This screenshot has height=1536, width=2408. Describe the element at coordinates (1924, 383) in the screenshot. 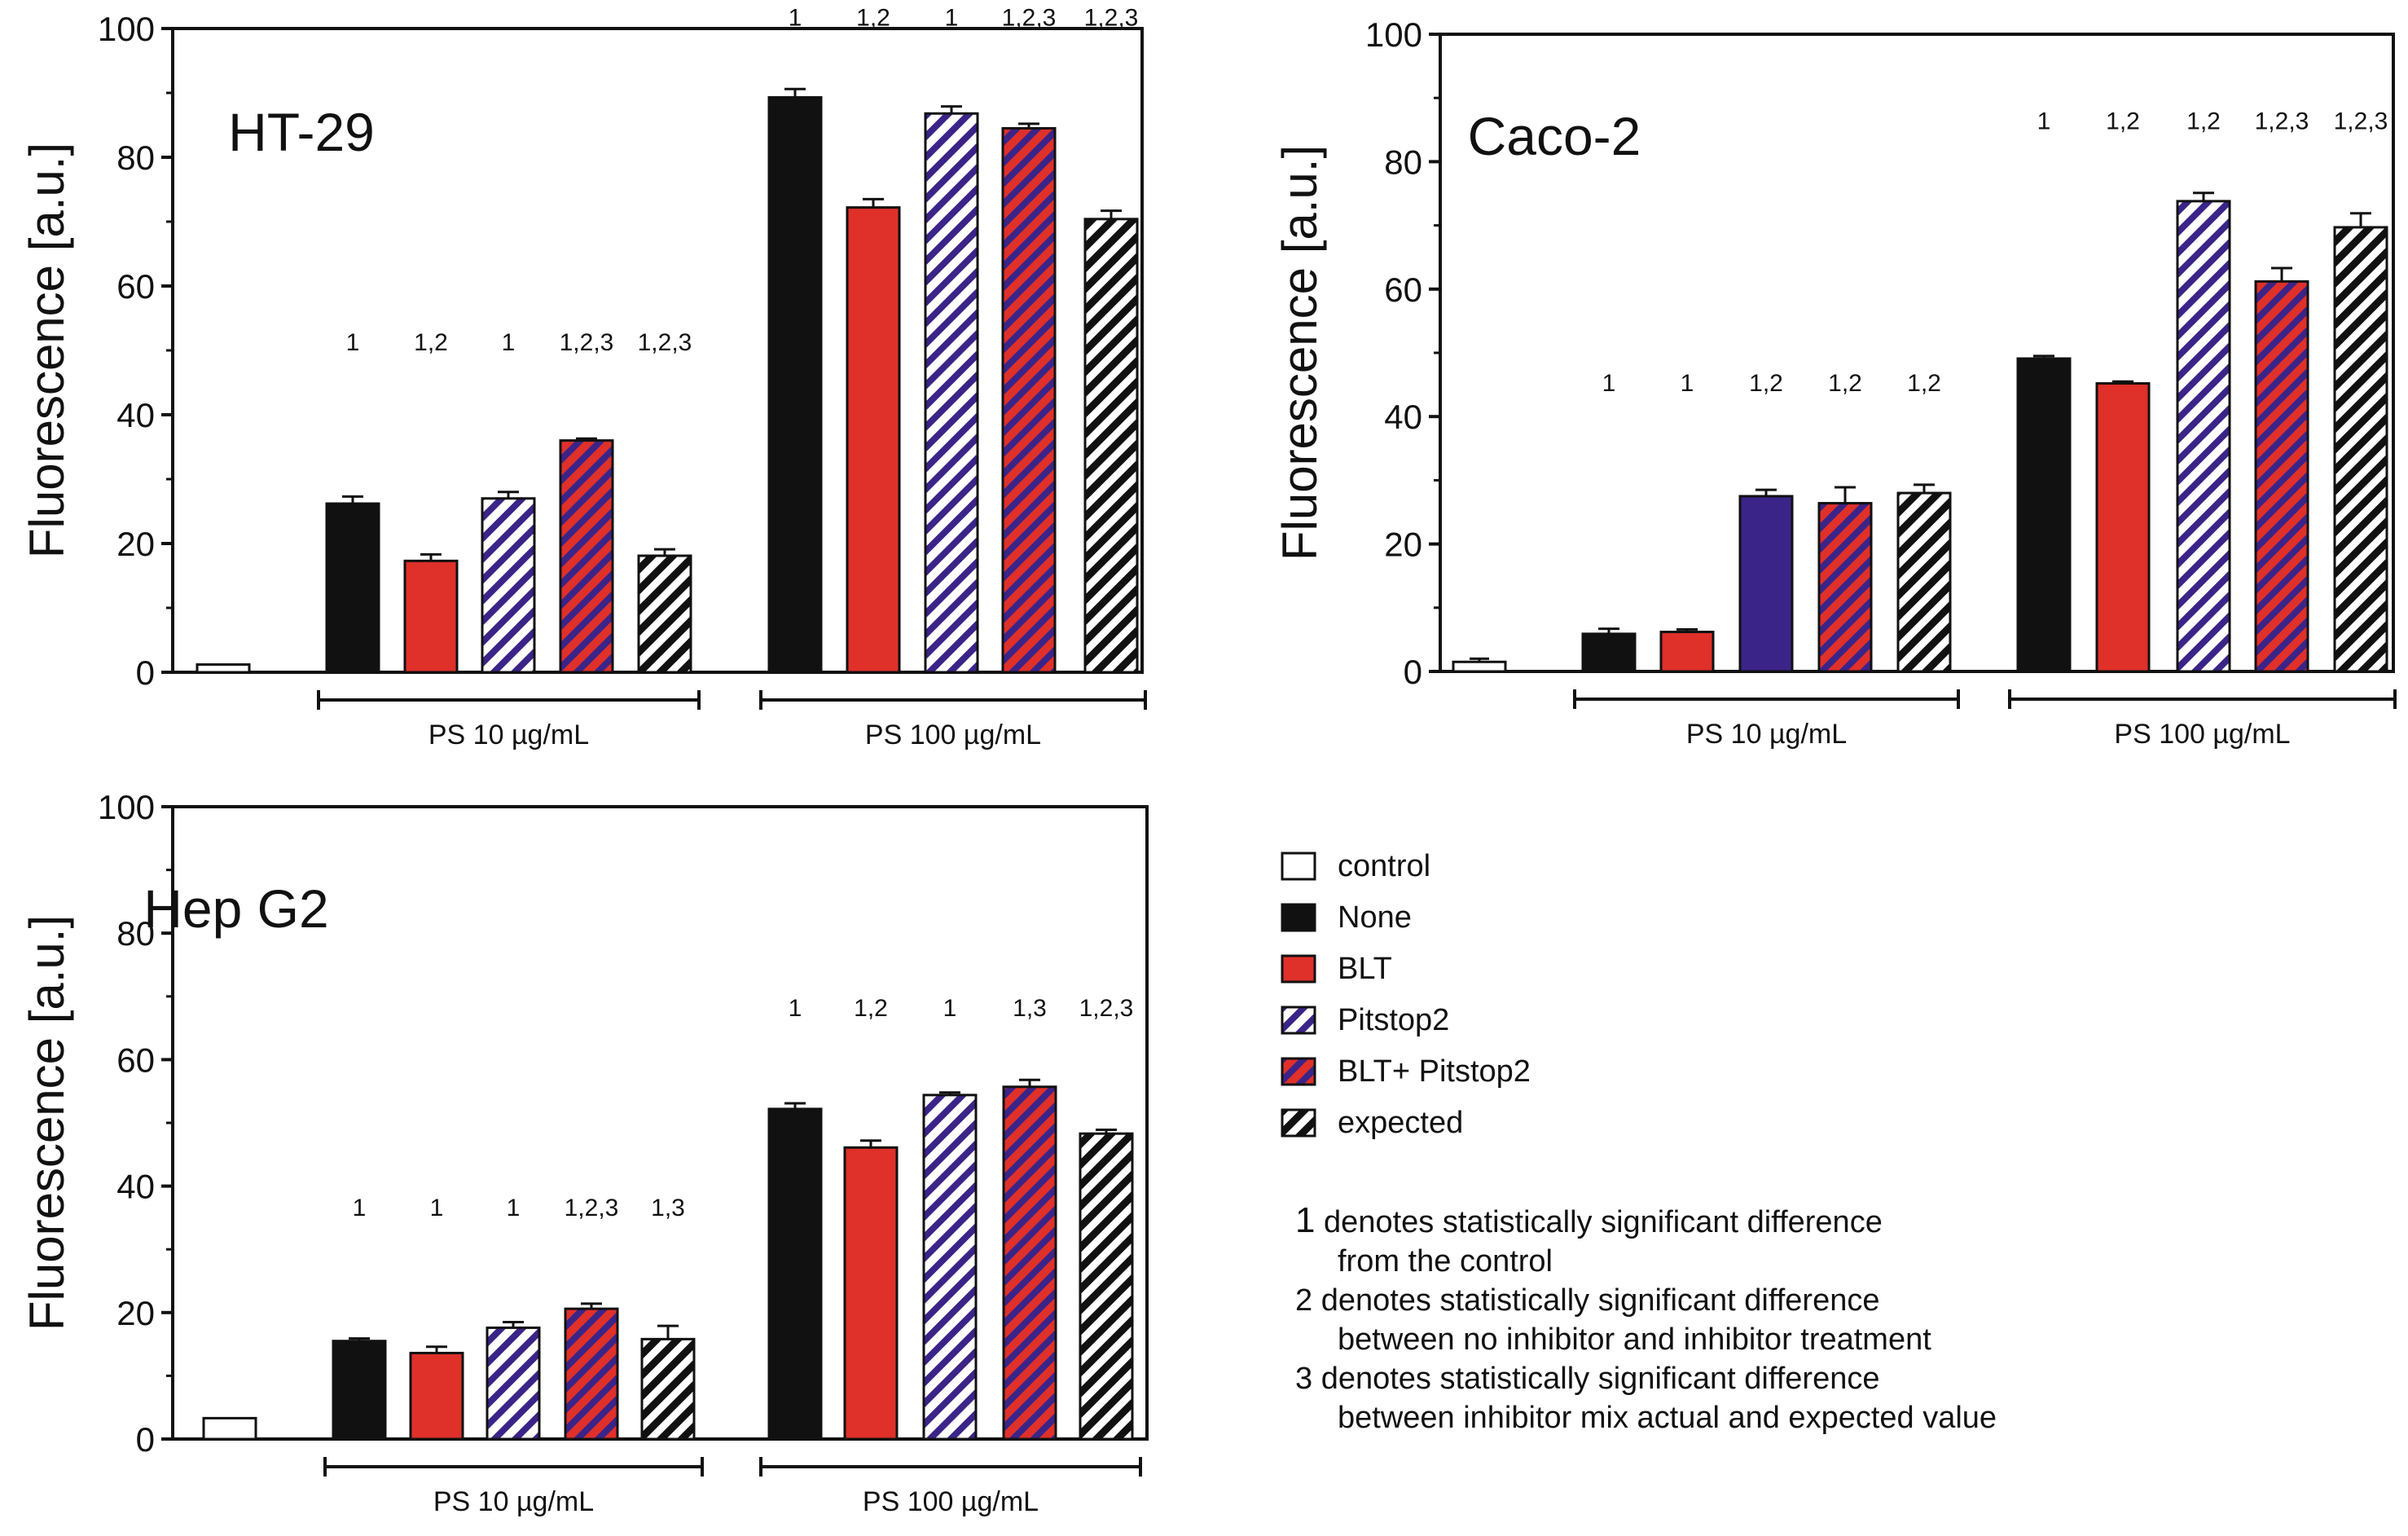

I see `significance-label-expected-g1: 1,2` at that location.